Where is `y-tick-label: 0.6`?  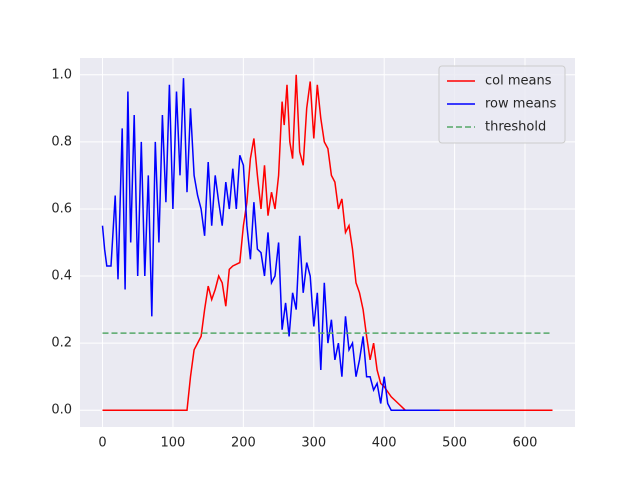
y-tick-label: 0.6 is located at coordinates (61, 208).